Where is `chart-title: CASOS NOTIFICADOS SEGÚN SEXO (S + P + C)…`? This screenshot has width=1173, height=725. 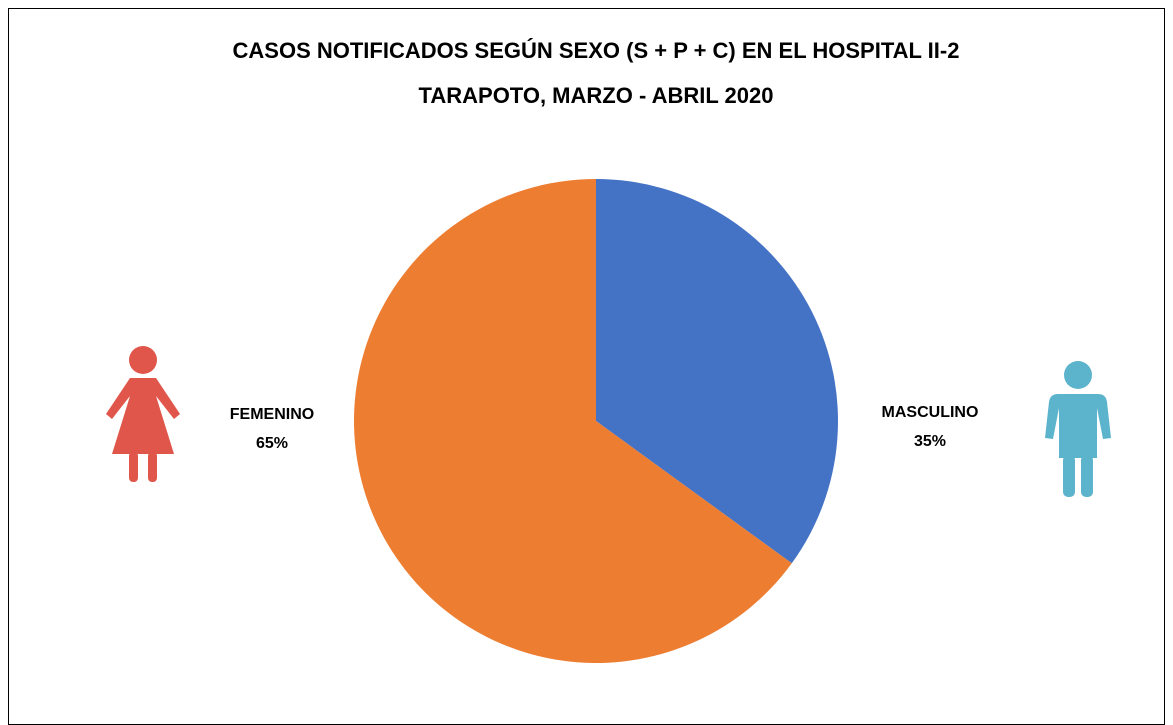
chart-title: CASOS NOTIFICADOS SEGÚN SEXO (S + P + C)… is located at coordinates (596, 50).